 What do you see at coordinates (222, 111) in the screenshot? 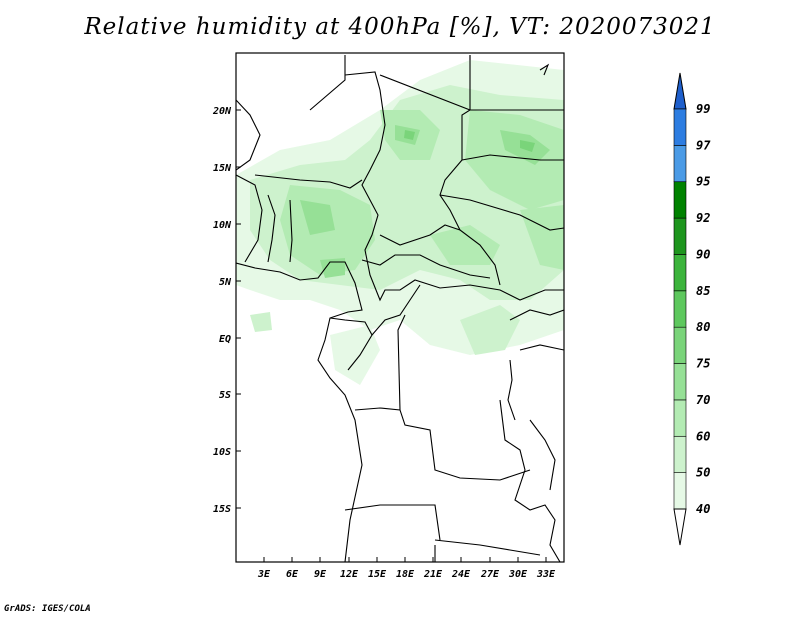
I see `lat-label: 20N` at bounding box center [222, 111].